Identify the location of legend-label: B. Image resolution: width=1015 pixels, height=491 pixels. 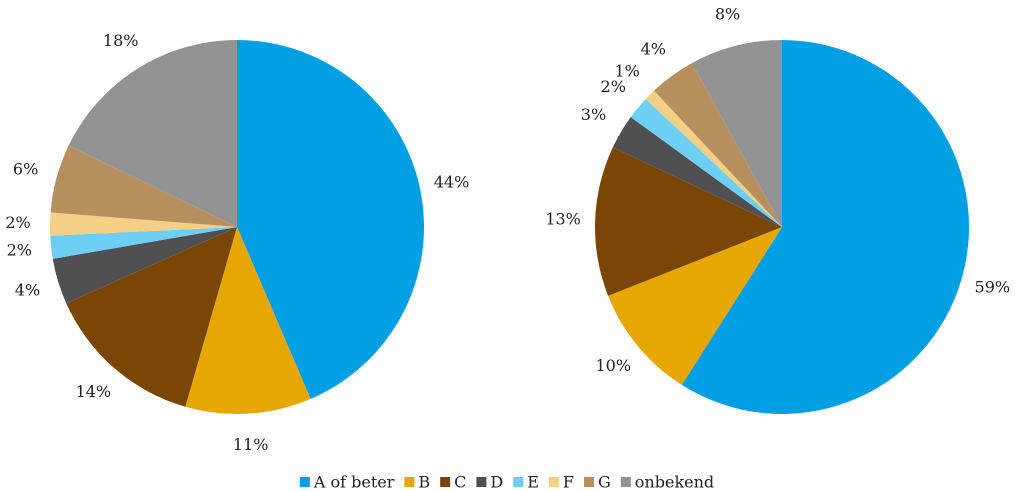
(424, 482).